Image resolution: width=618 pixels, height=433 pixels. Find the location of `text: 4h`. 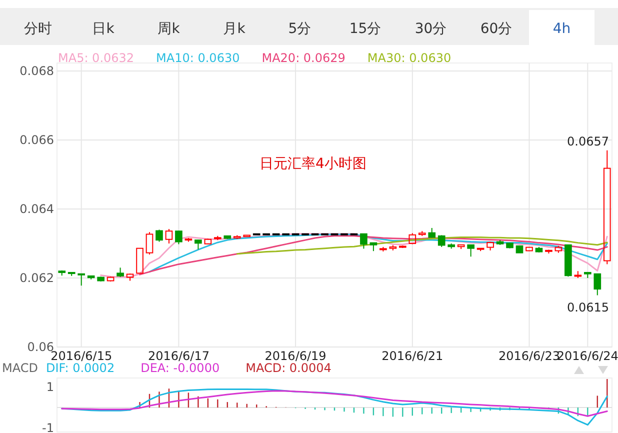

text: 4h is located at coordinates (561, 29).